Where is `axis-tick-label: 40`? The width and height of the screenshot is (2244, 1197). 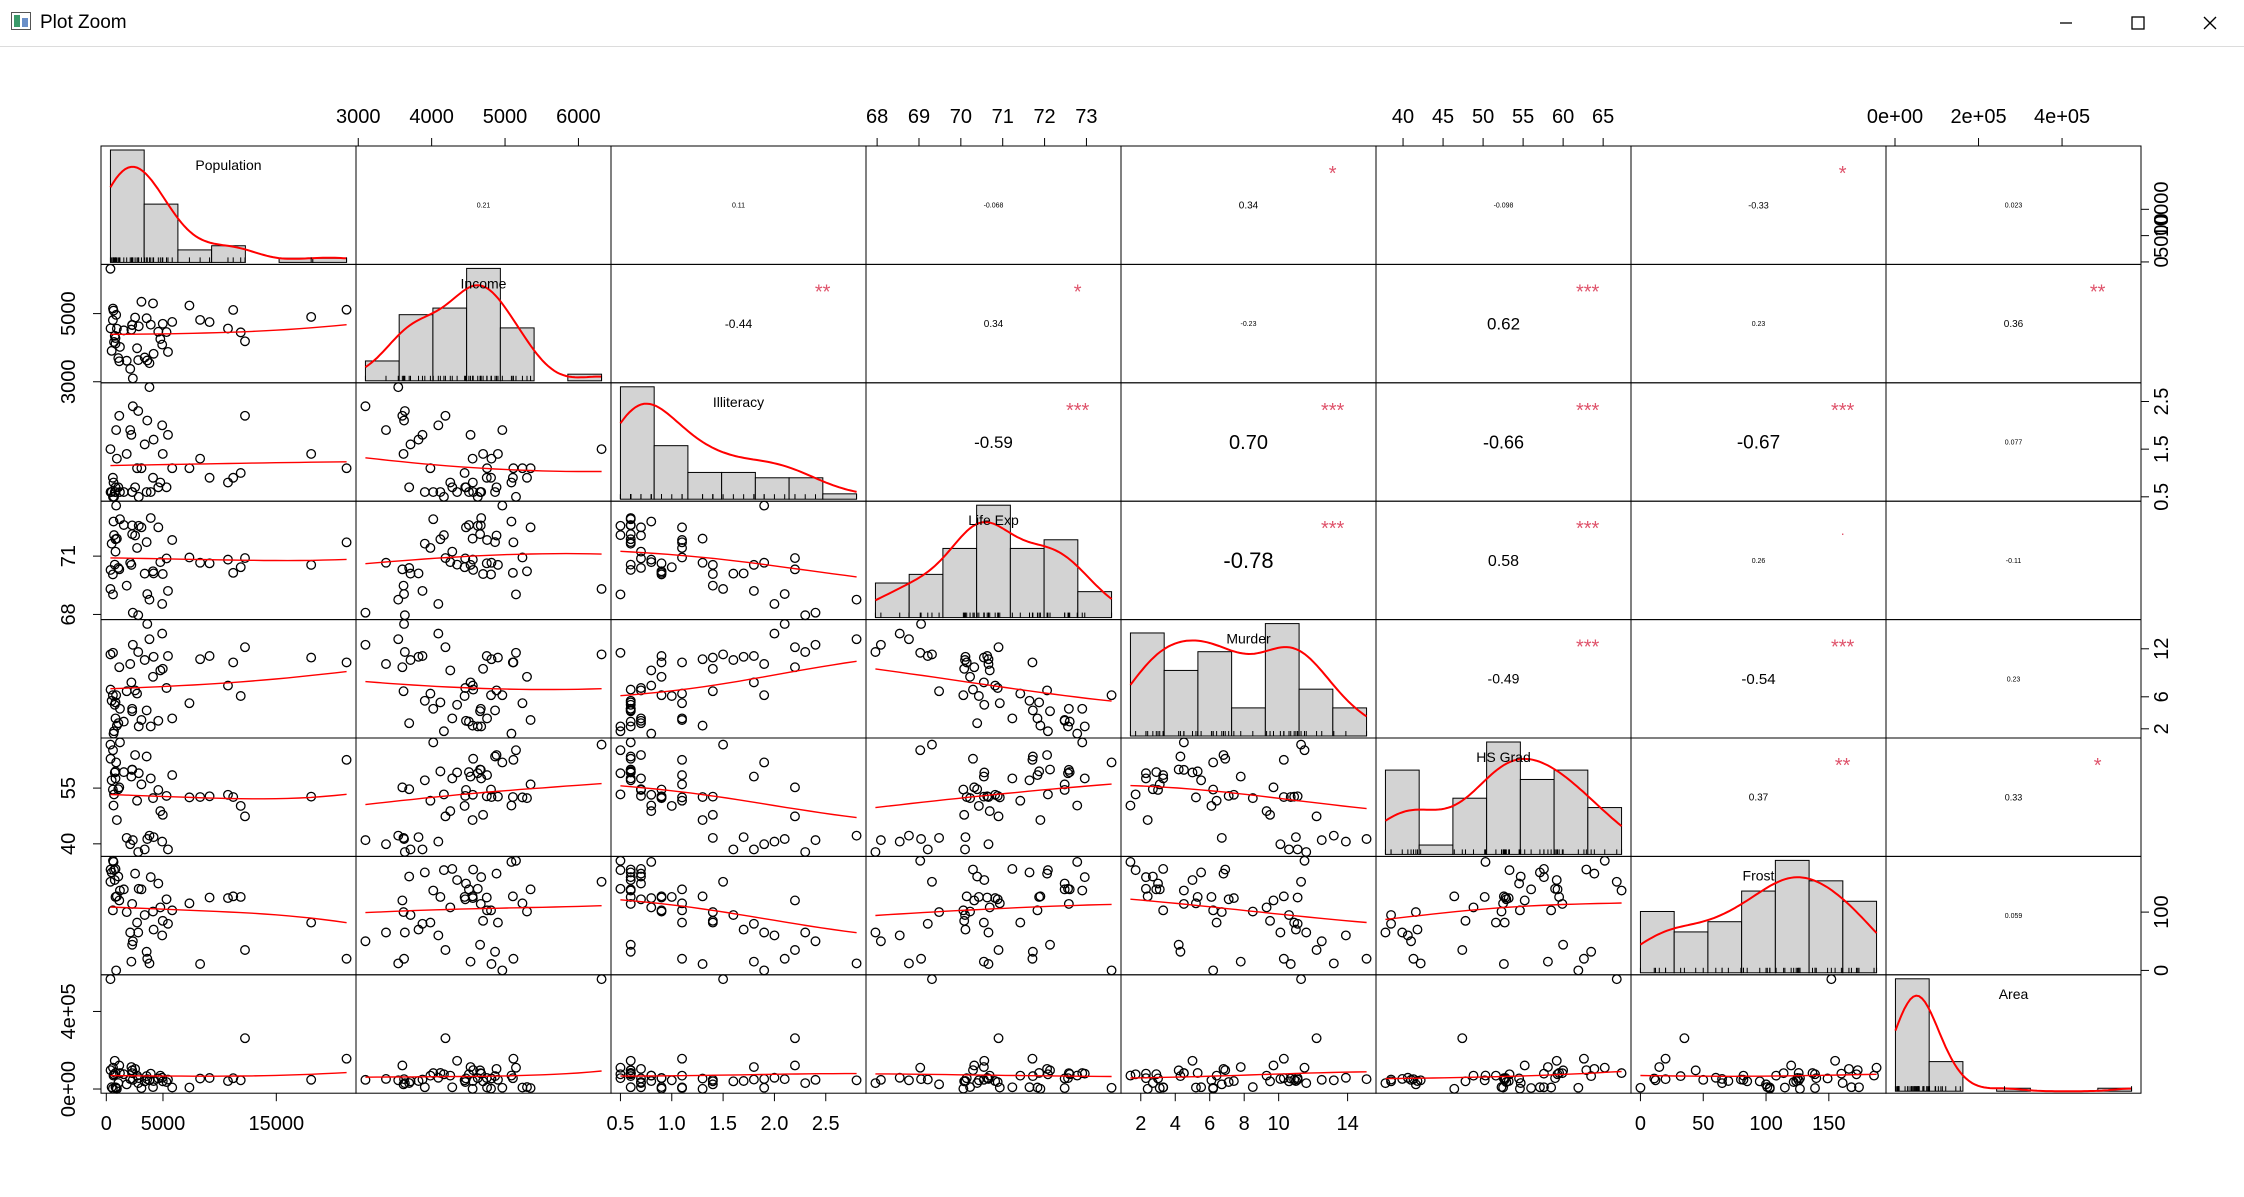
axis-tick-label: 40 is located at coordinates (69, 844).